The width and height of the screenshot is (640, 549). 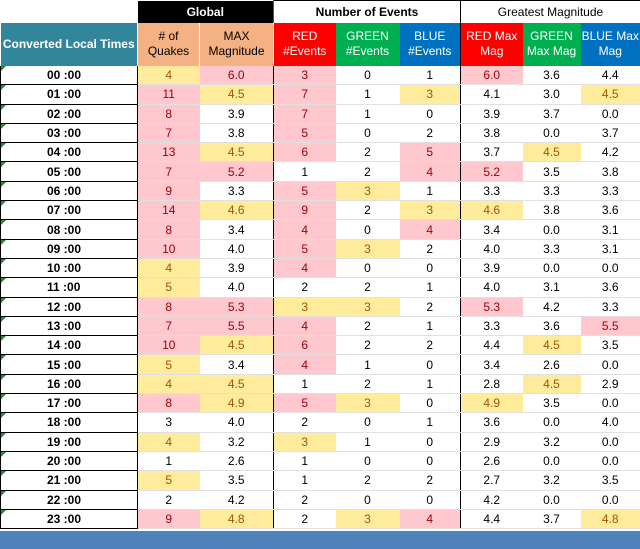 I want to click on green-events-cell: 1, so click(x=367, y=114).